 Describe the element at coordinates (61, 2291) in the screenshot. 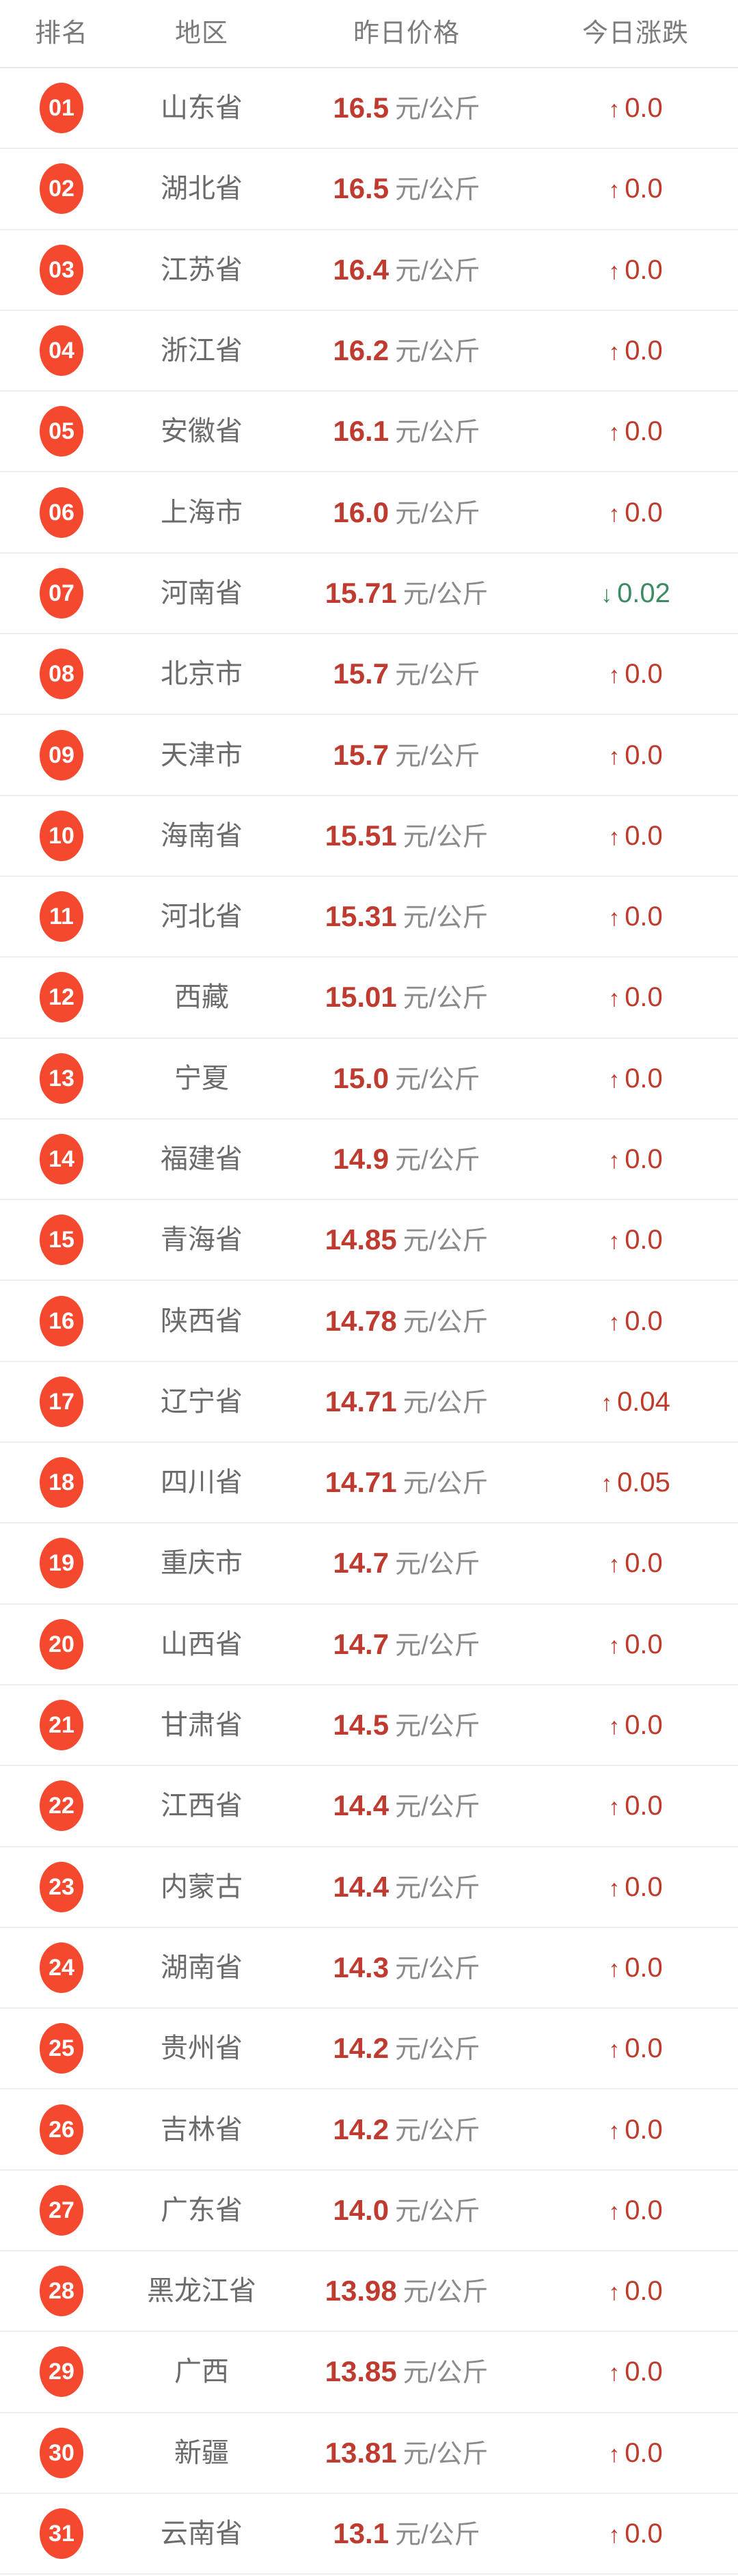

I see `rank-badge: 28` at that location.